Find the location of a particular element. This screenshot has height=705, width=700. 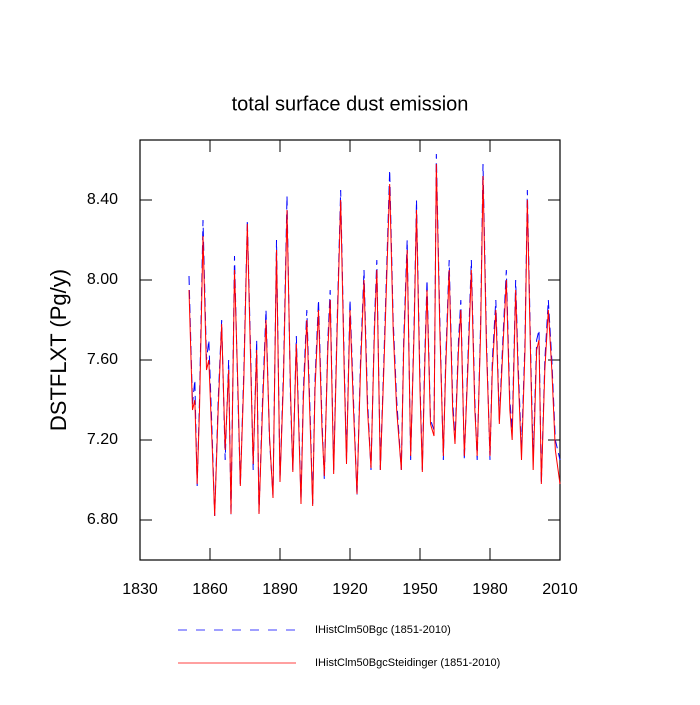

legend-label: IHistClm50BgcSteidinger (1851-2010) is located at coordinates (407, 663).